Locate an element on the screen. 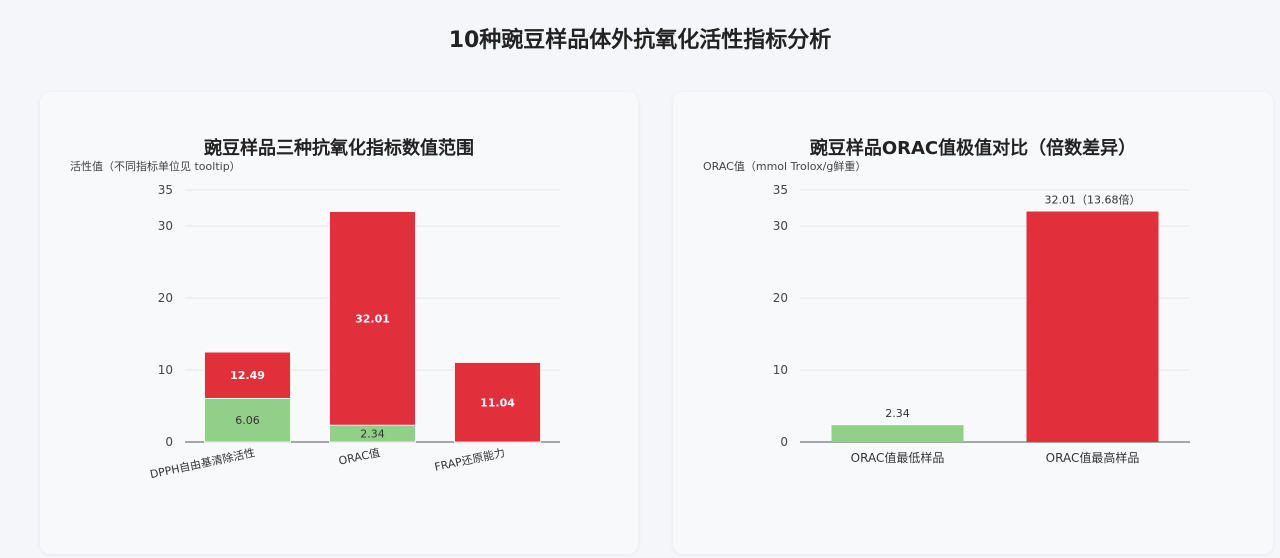  range-x-tick-label: ORAC值 is located at coordinates (359, 456).